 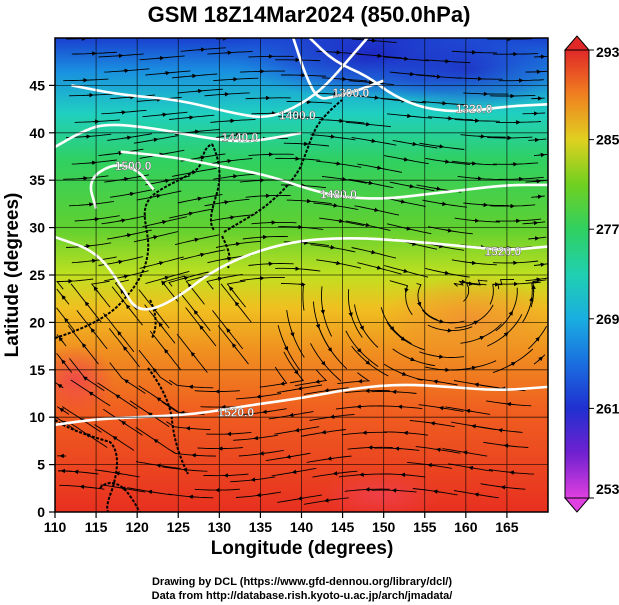 I want to click on colorbar-tick-label: 285, so click(x=607, y=140).